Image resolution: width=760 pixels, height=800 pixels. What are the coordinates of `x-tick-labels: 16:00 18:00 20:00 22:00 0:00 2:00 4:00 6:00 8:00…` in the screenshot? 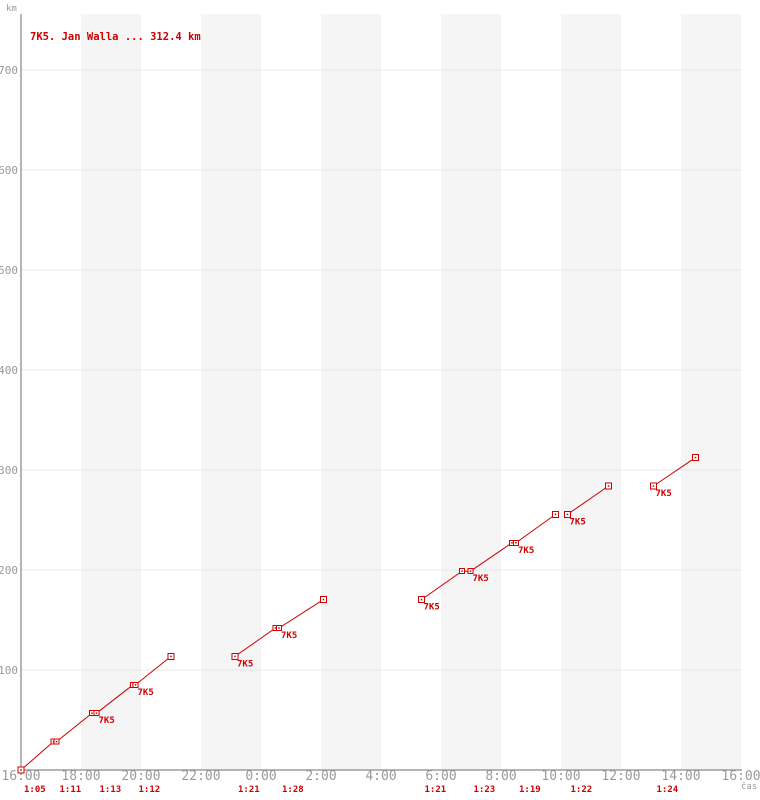 It's located at (380, 776).